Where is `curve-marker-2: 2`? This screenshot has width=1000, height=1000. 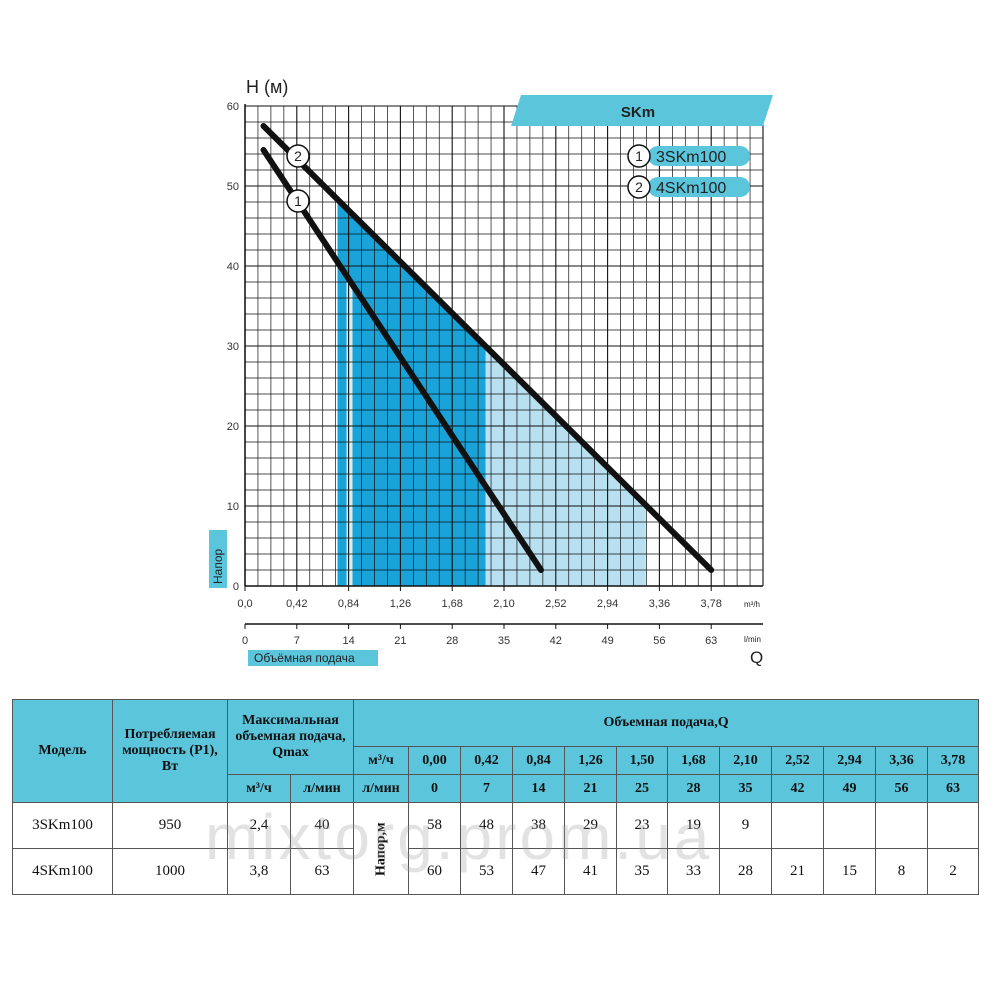
curve-marker-2: 2 is located at coordinates (298, 156).